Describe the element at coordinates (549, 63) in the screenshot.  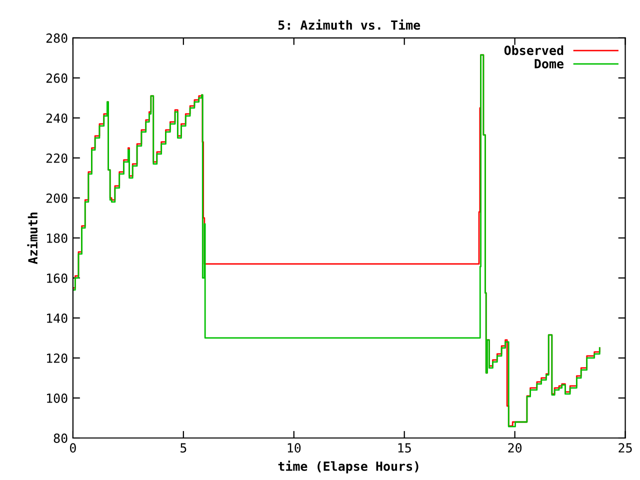
I see `legend-label: Dome` at that location.